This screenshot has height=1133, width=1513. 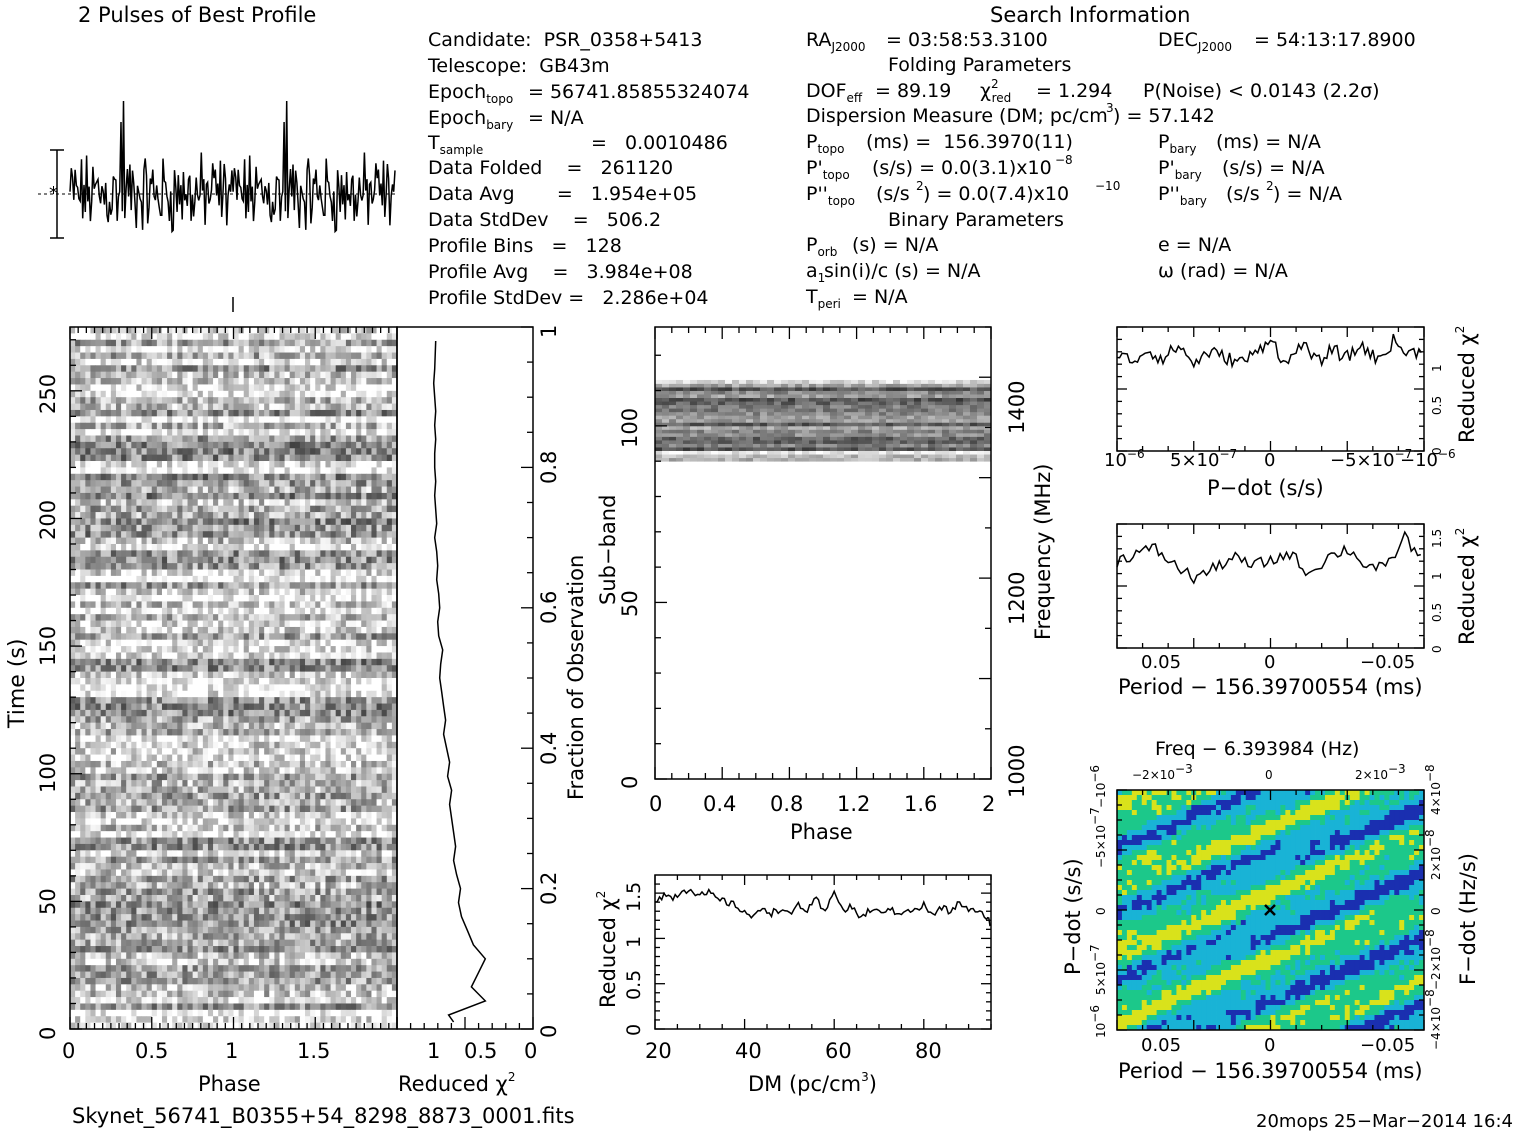 I want to click on p-topo-value: (ms) = 156.3970(11), so click(x=969, y=142).